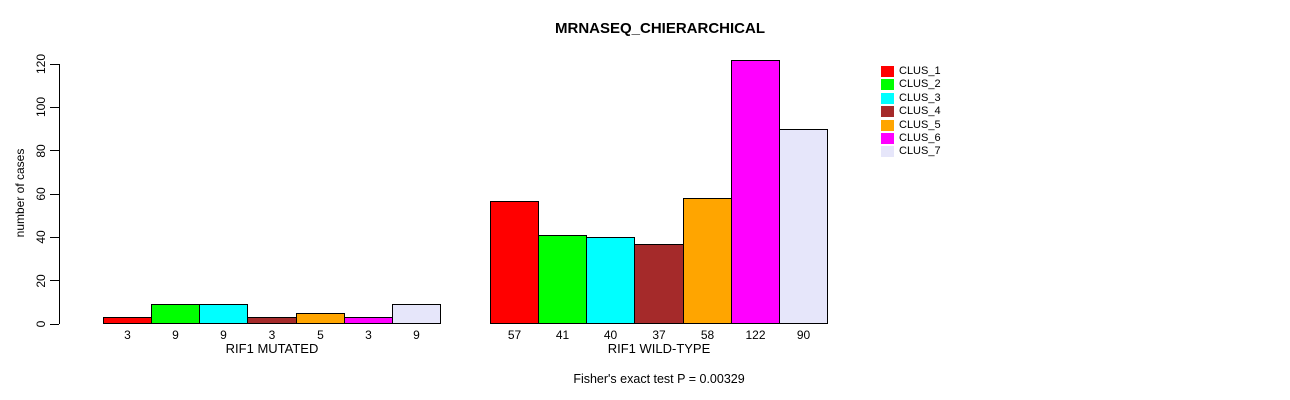  Describe the element at coordinates (272, 348) in the screenshot. I see `x-axis-group-label-mutated: RIF1 MUTATED` at that location.